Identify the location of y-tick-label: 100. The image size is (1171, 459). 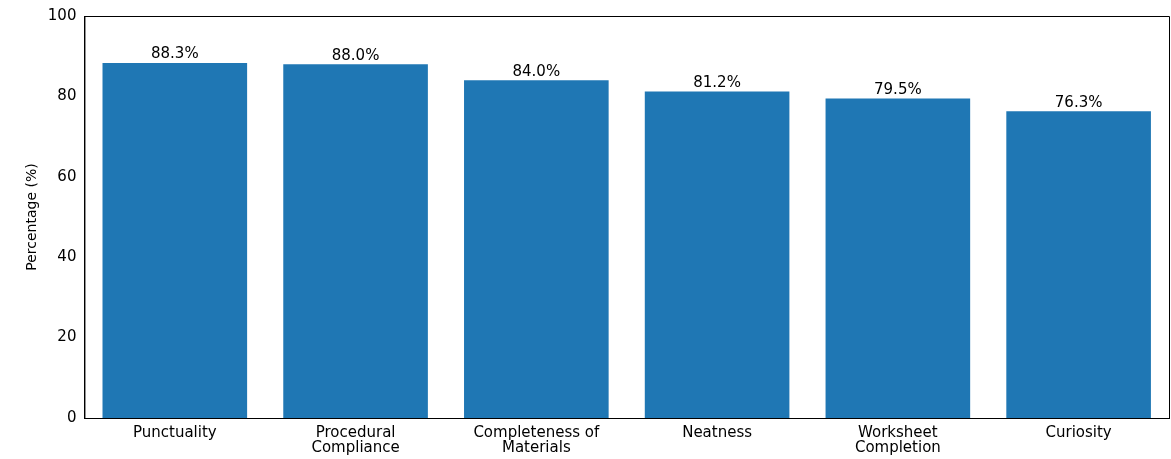
(62, 14).